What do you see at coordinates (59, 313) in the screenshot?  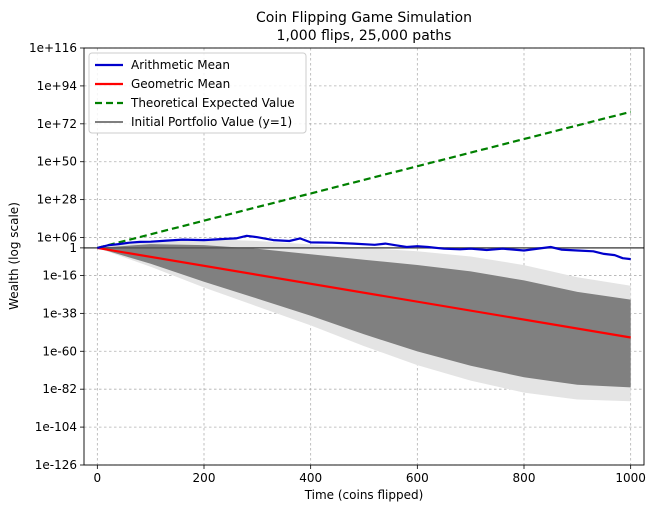 I see `y-tick-label: 1e-38` at bounding box center [59, 313].